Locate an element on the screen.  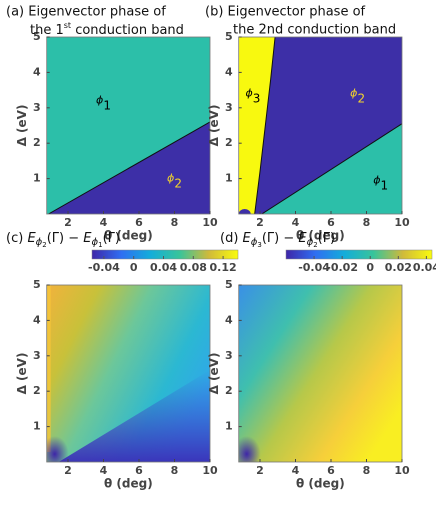
title-part: 1 is located at coordinates (100, 245).